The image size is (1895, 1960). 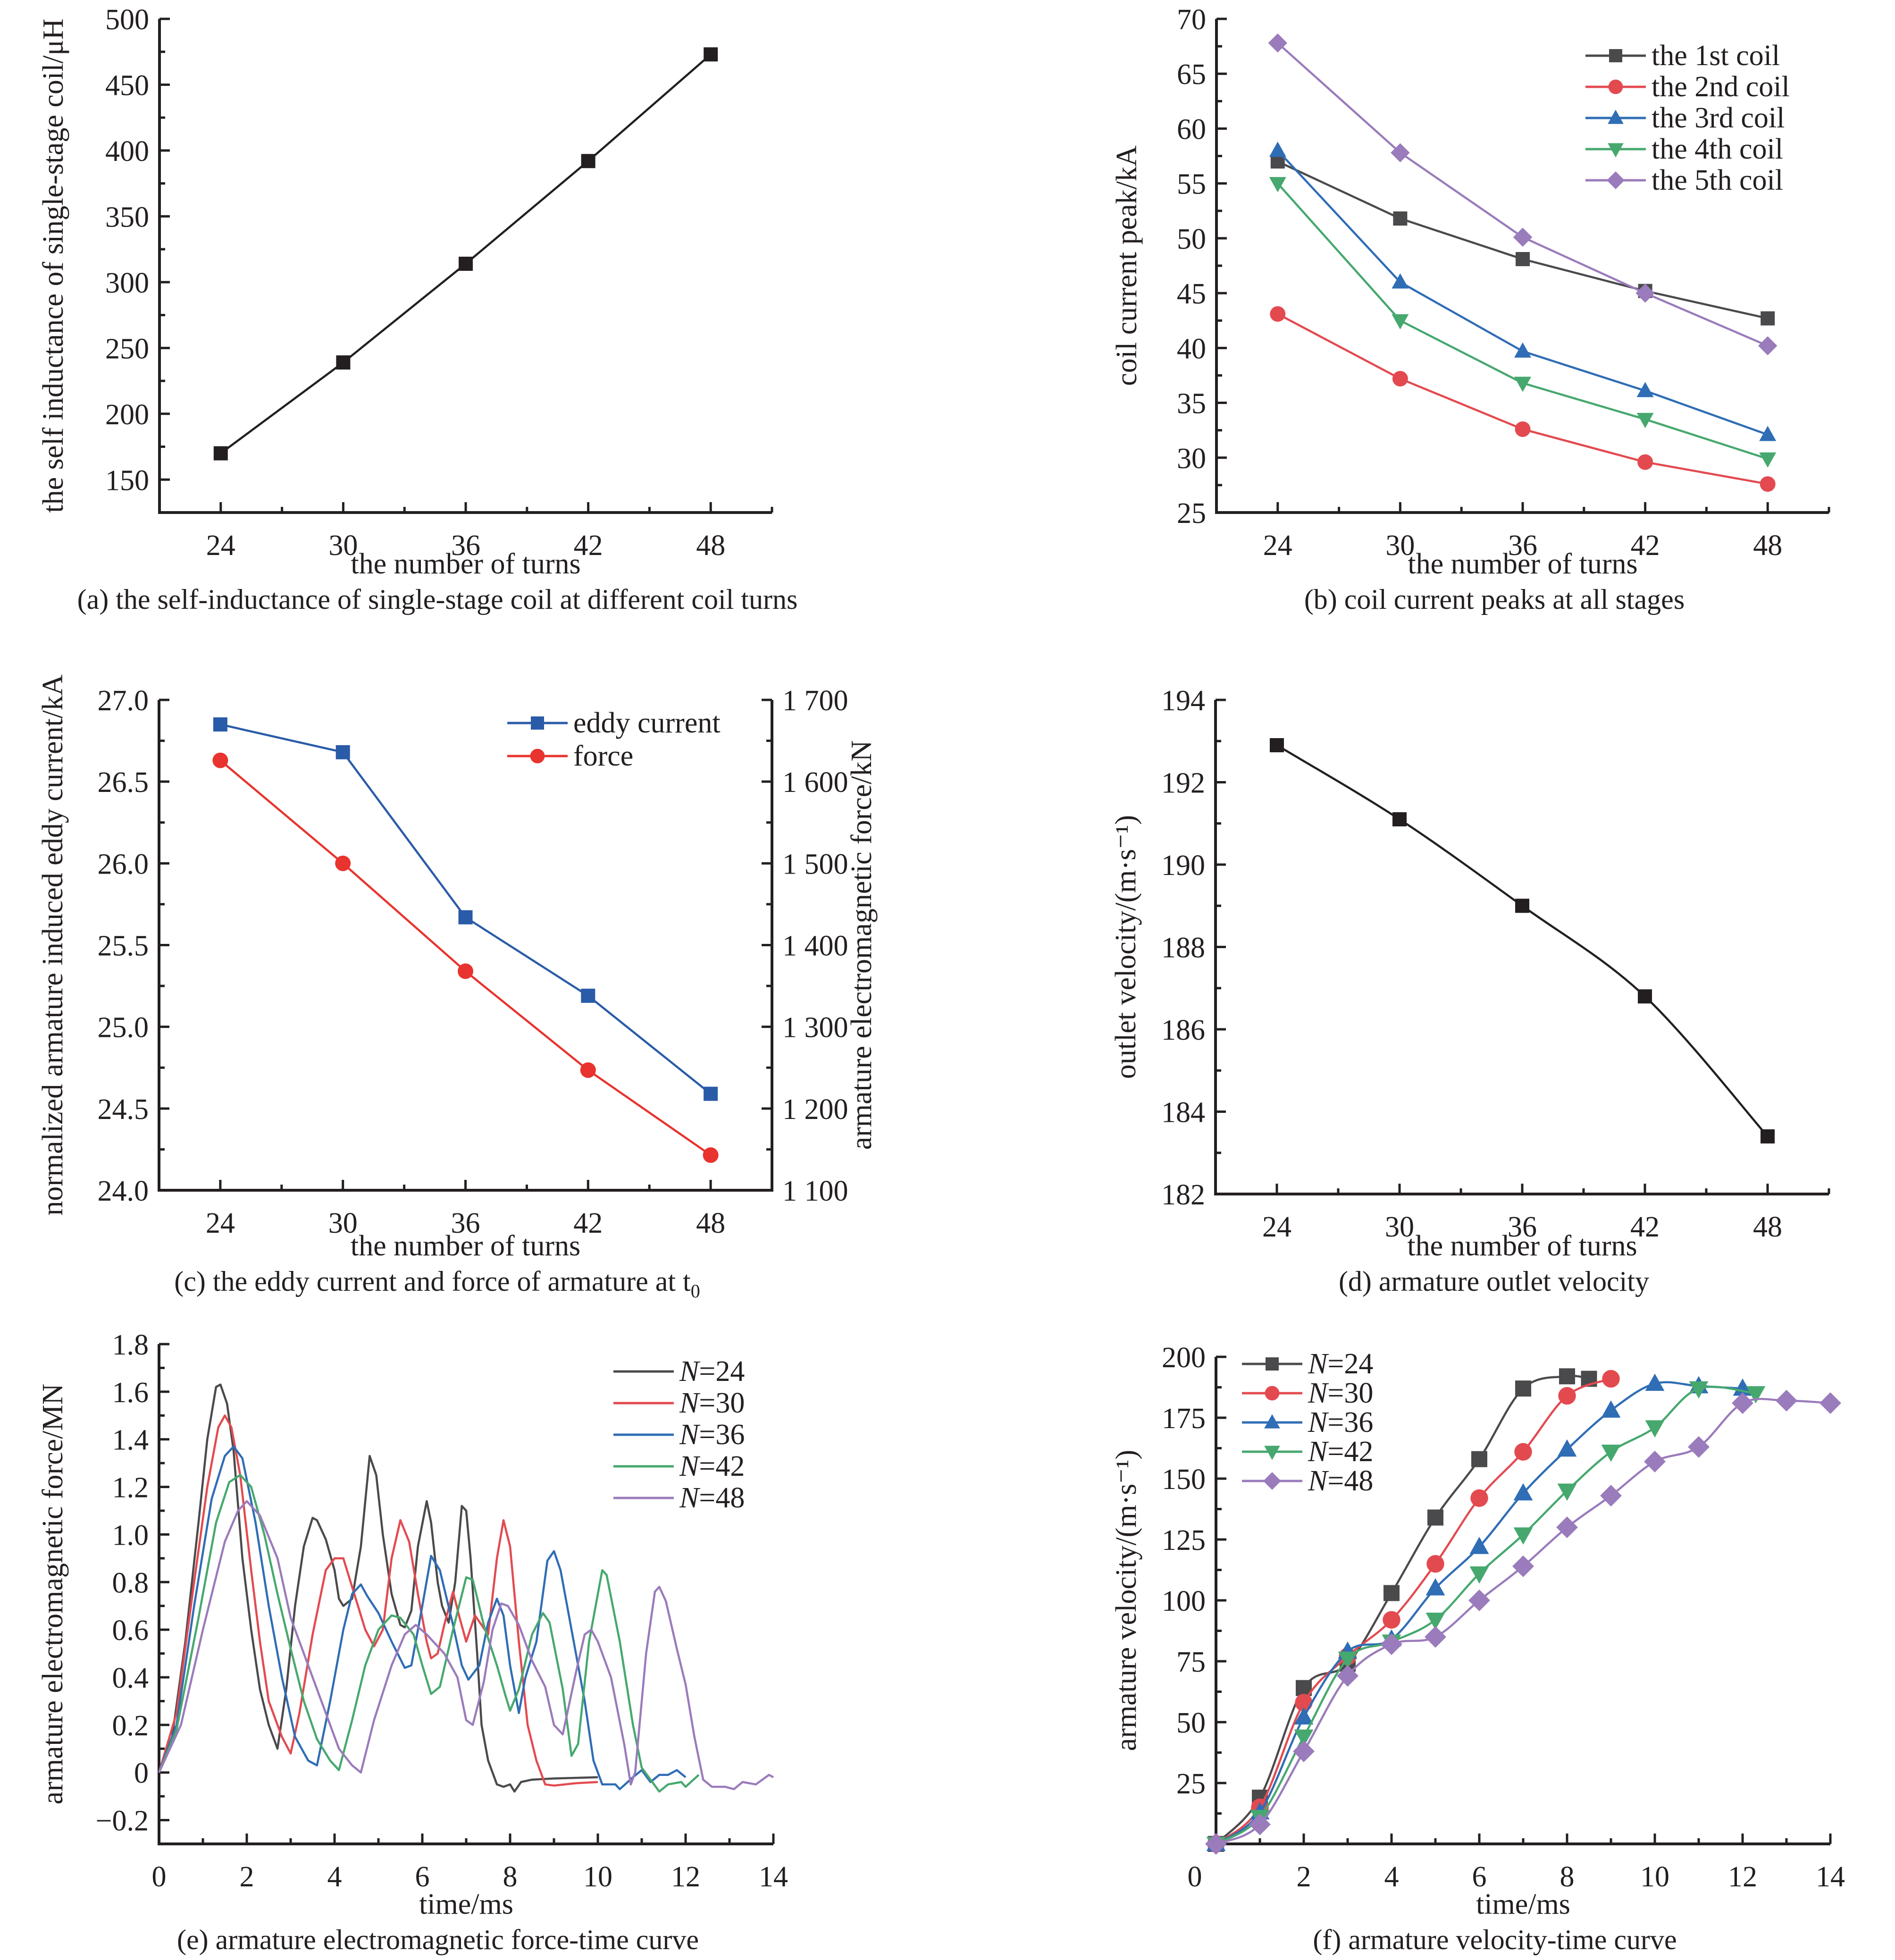 I want to click on x-tick-label: 42, so click(x=1645, y=1227).